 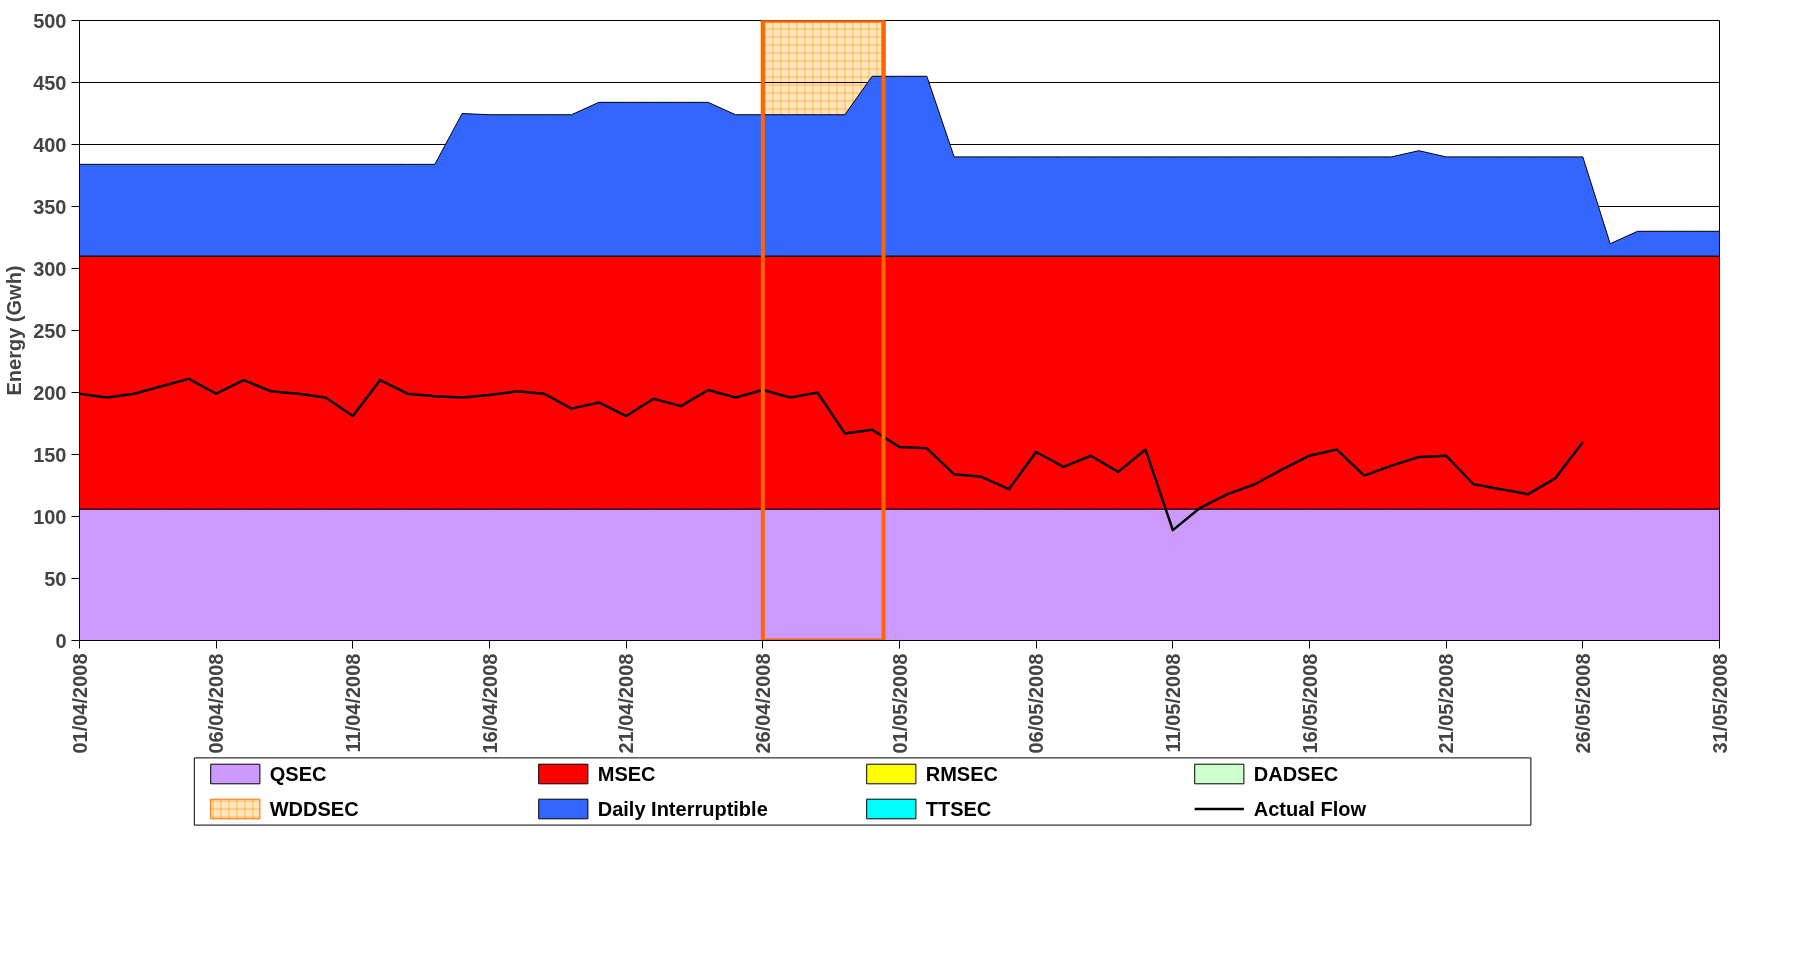 What do you see at coordinates (626, 774) in the screenshot?
I see `legend-label: MSEC` at bounding box center [626, 774].